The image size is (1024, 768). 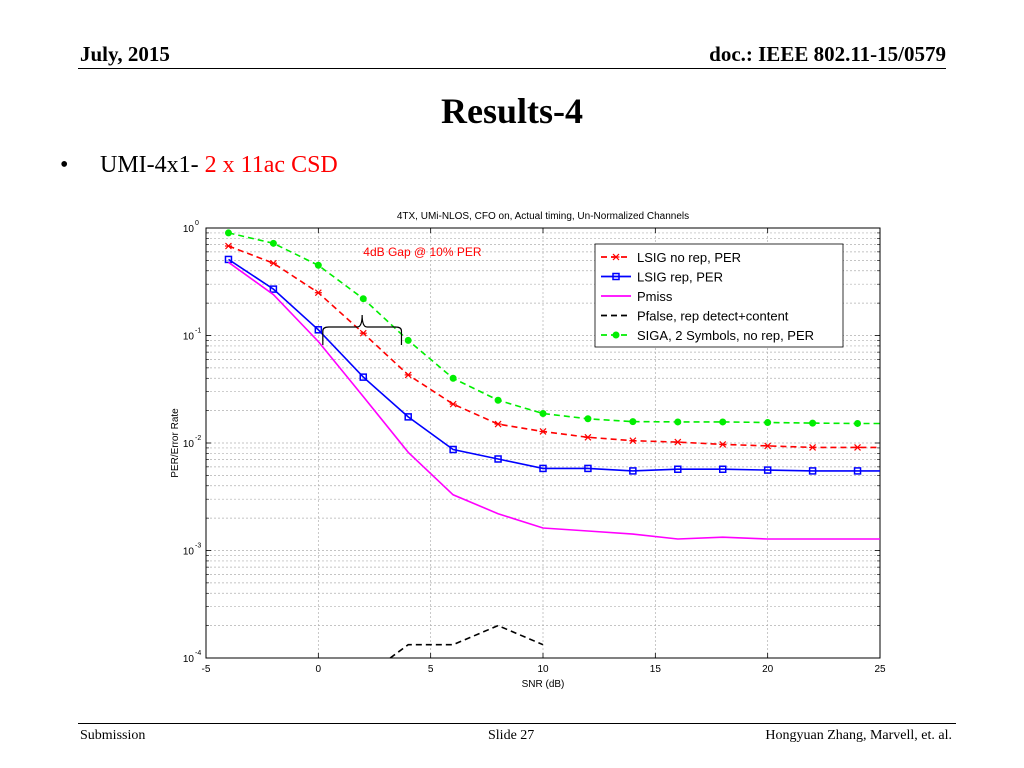 What do you see at coordinates (725, 335) in the screenshot?
I see `legend-label: SIGA, 2 Symbols, no rep, PER` at bounding box center [725, 335].